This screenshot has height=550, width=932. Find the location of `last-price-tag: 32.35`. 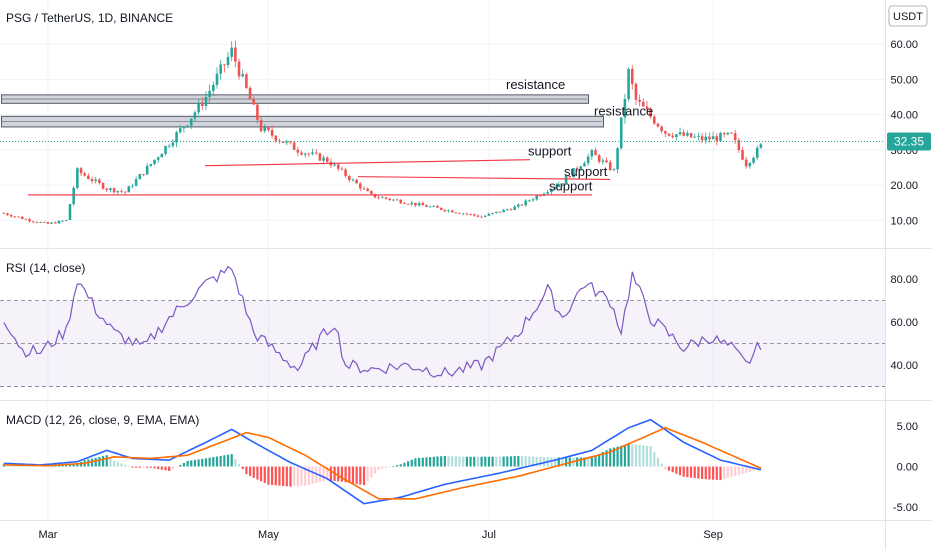

last-price-tag: 32.35 is located at coordinates (909, 141).